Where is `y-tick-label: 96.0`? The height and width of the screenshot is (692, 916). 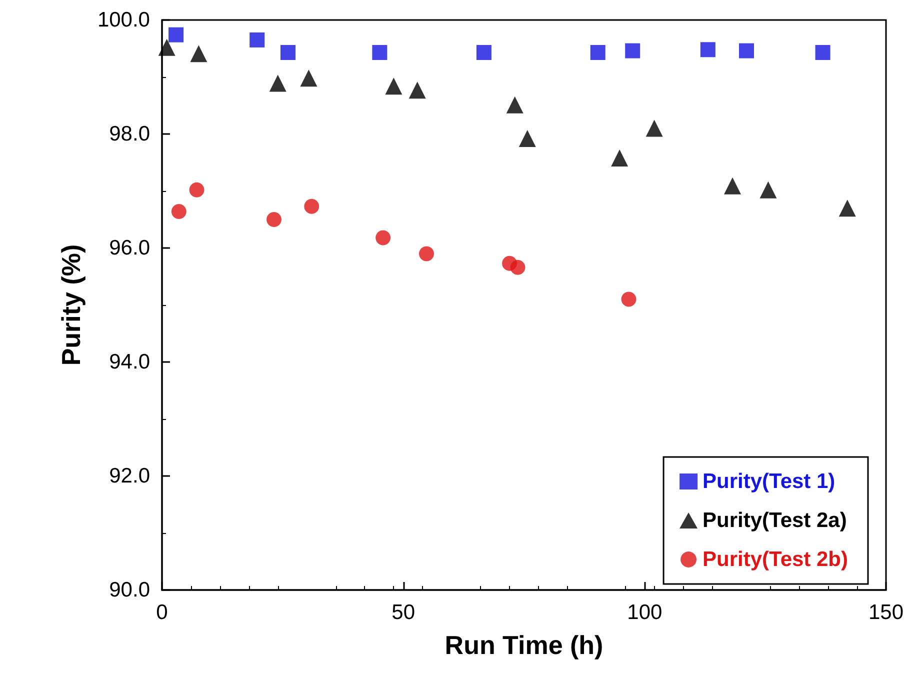 y-tick-label: 96.0 is located at coordinates (129, 248).